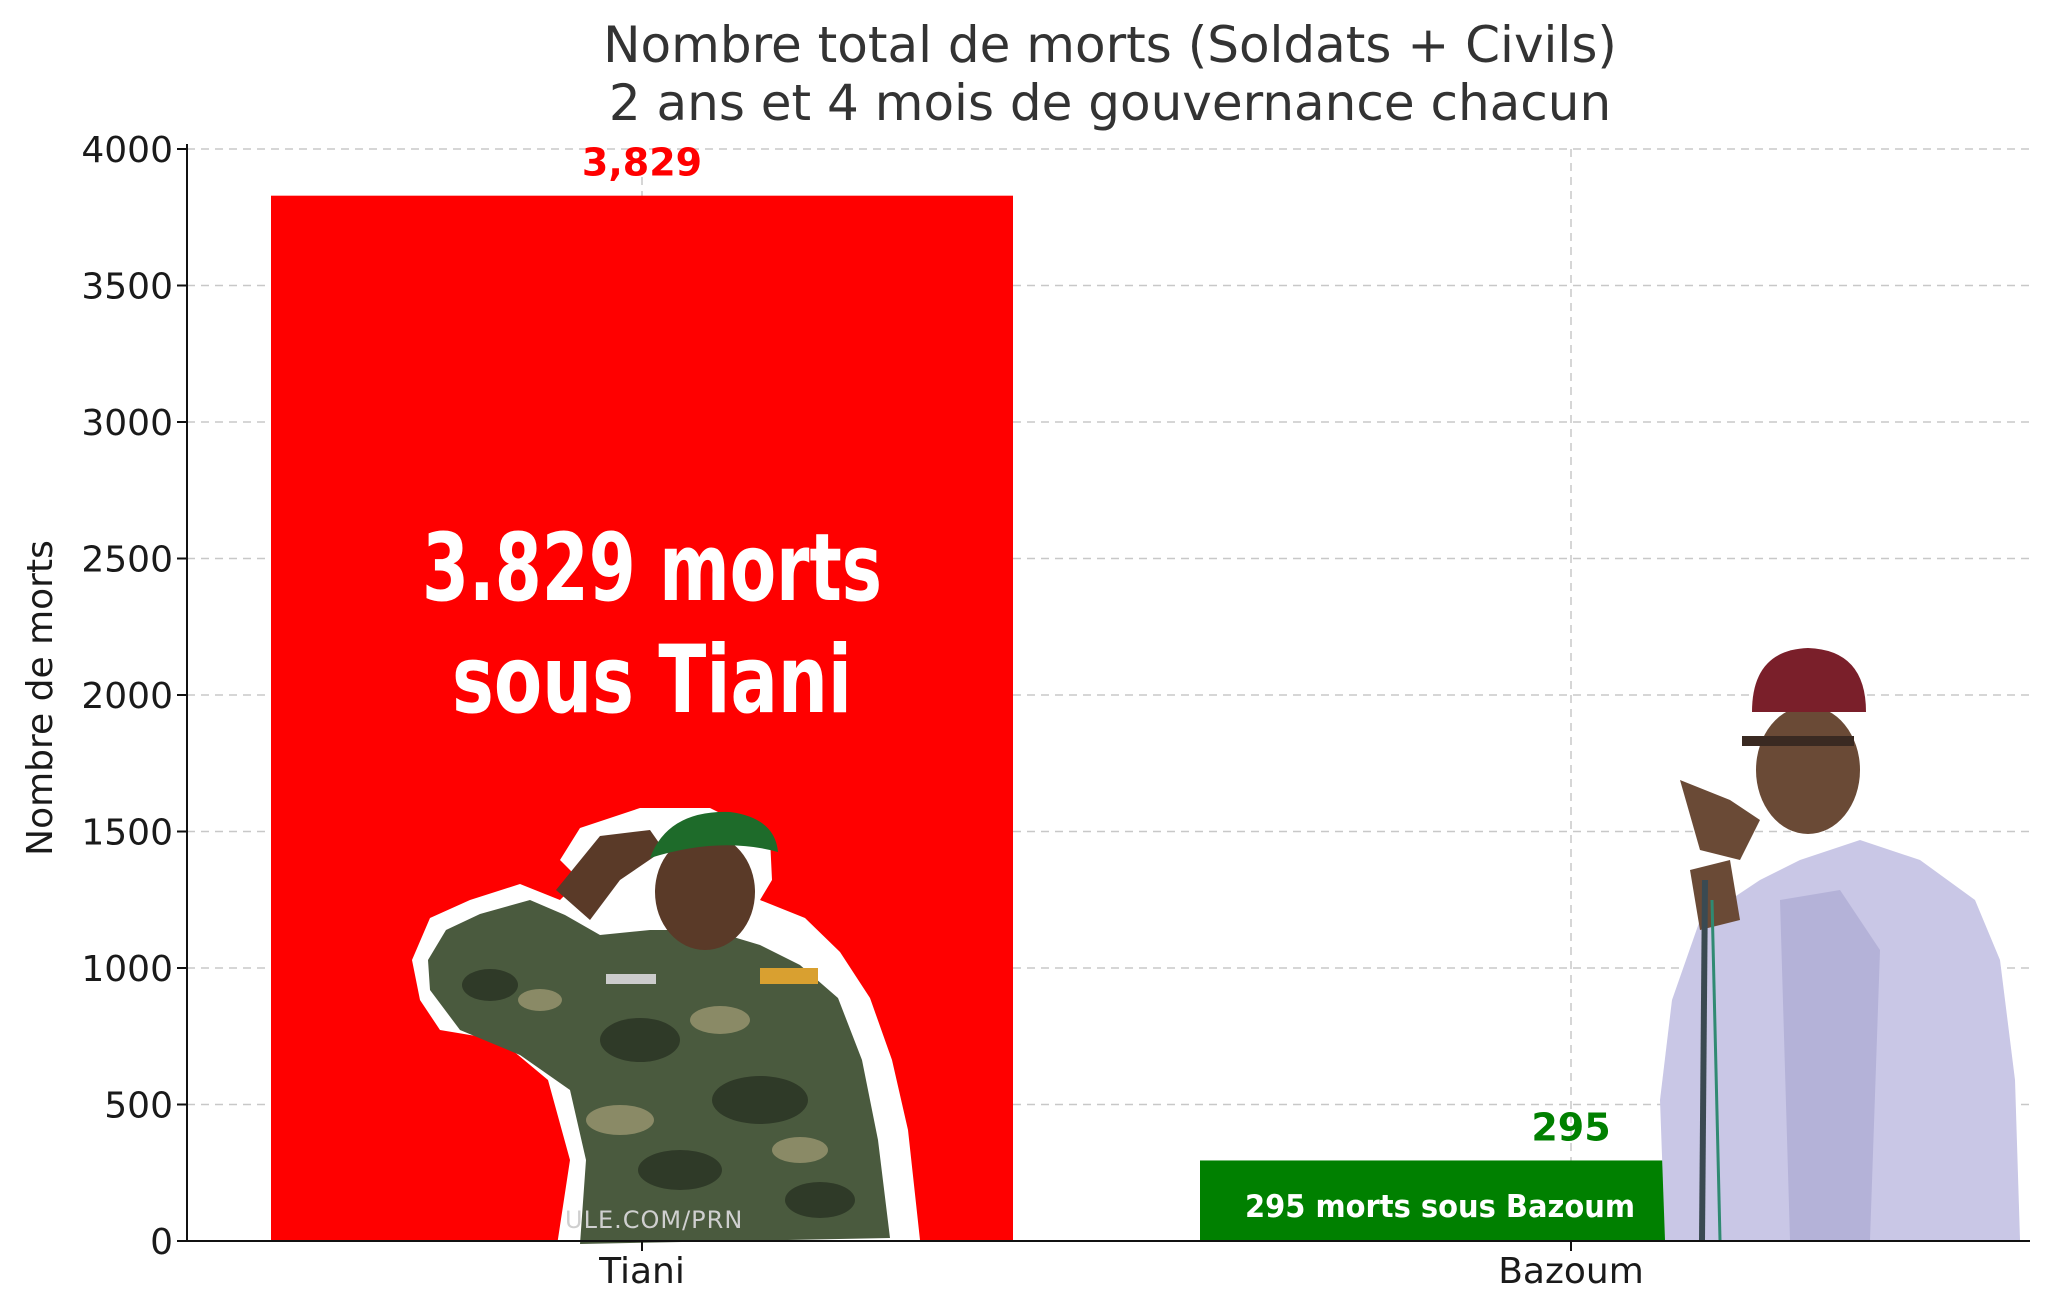 The width and height of the screenshot is (2048, 1312). What do you see at coordinates (127, 833) in the screenshot?
I see `y-tick-label: 1500` at bounding box center [127, 833].